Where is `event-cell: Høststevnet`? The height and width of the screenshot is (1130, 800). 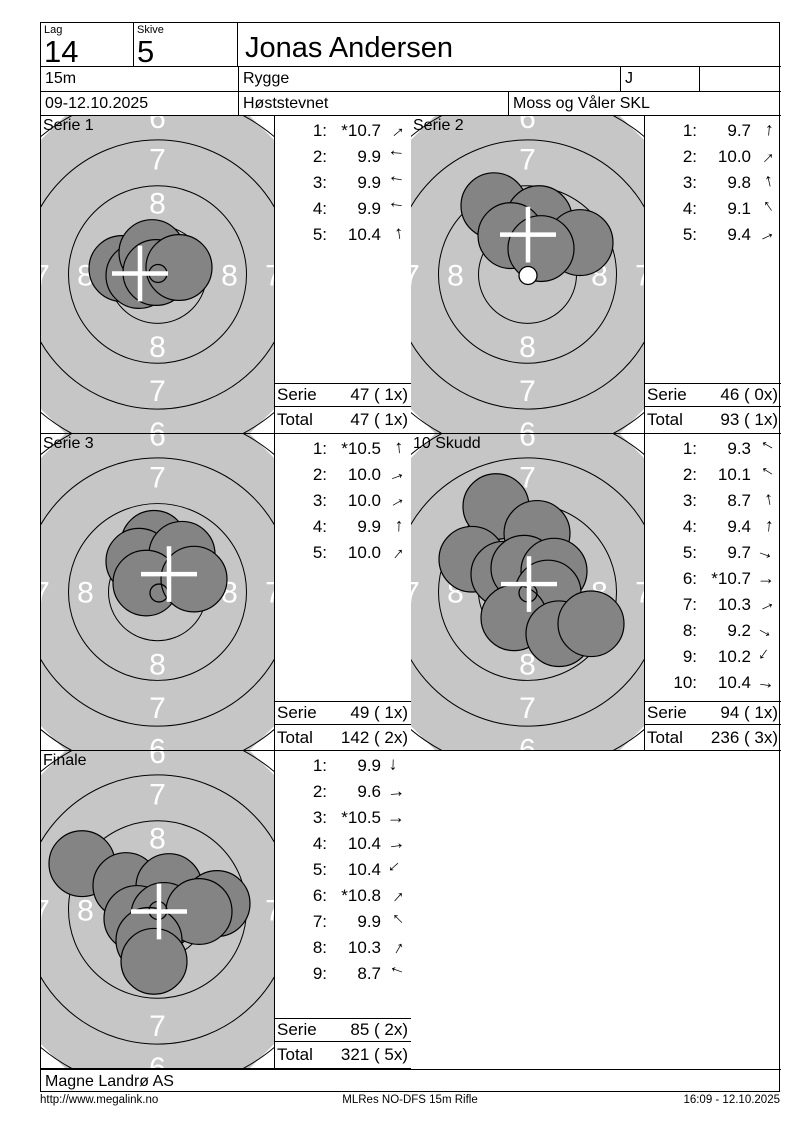 event-cell: Høststevnet is located at coordinates (373, 104).